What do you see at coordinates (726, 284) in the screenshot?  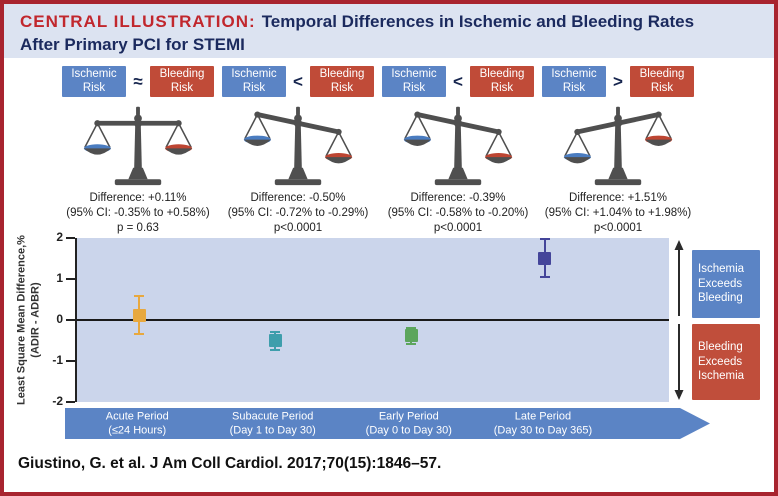 I see `ischemia-exceeds-bleeding-label: Ischemia Exceeds Bleeding` at bounding box center [726, 284].